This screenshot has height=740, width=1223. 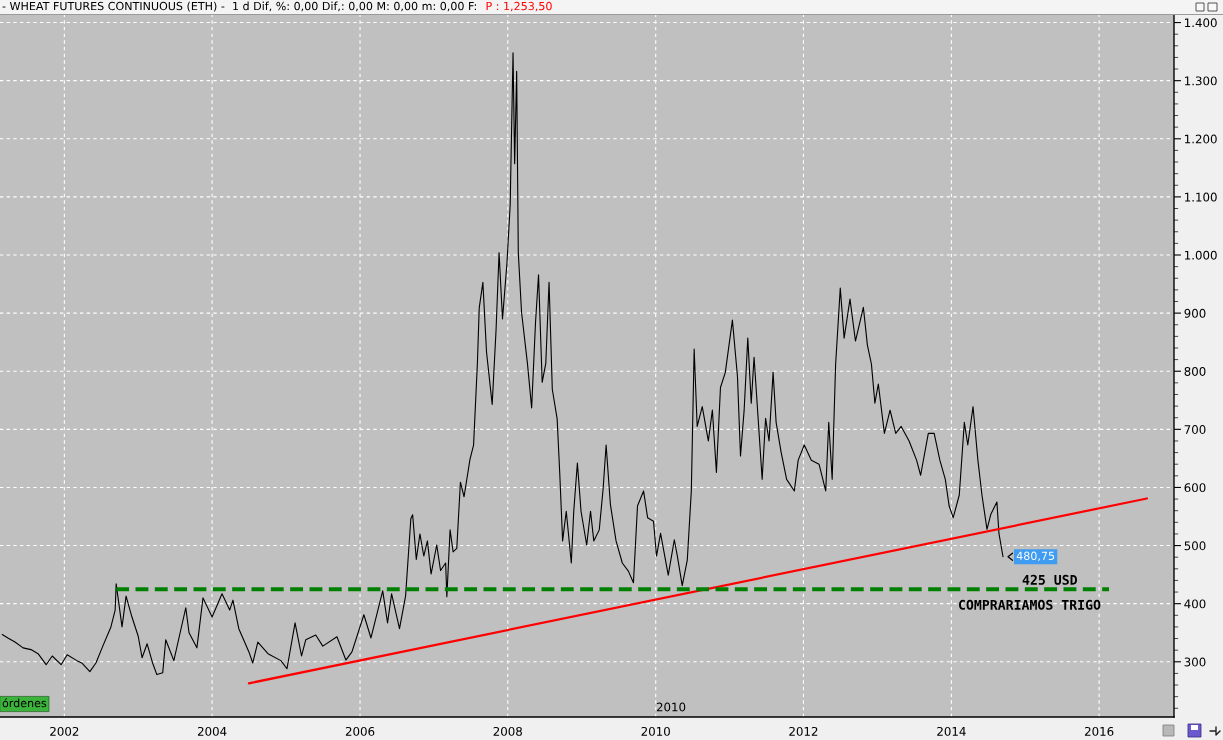 I want to click on x-tick-label: 2004, so click(x=212, y=731).